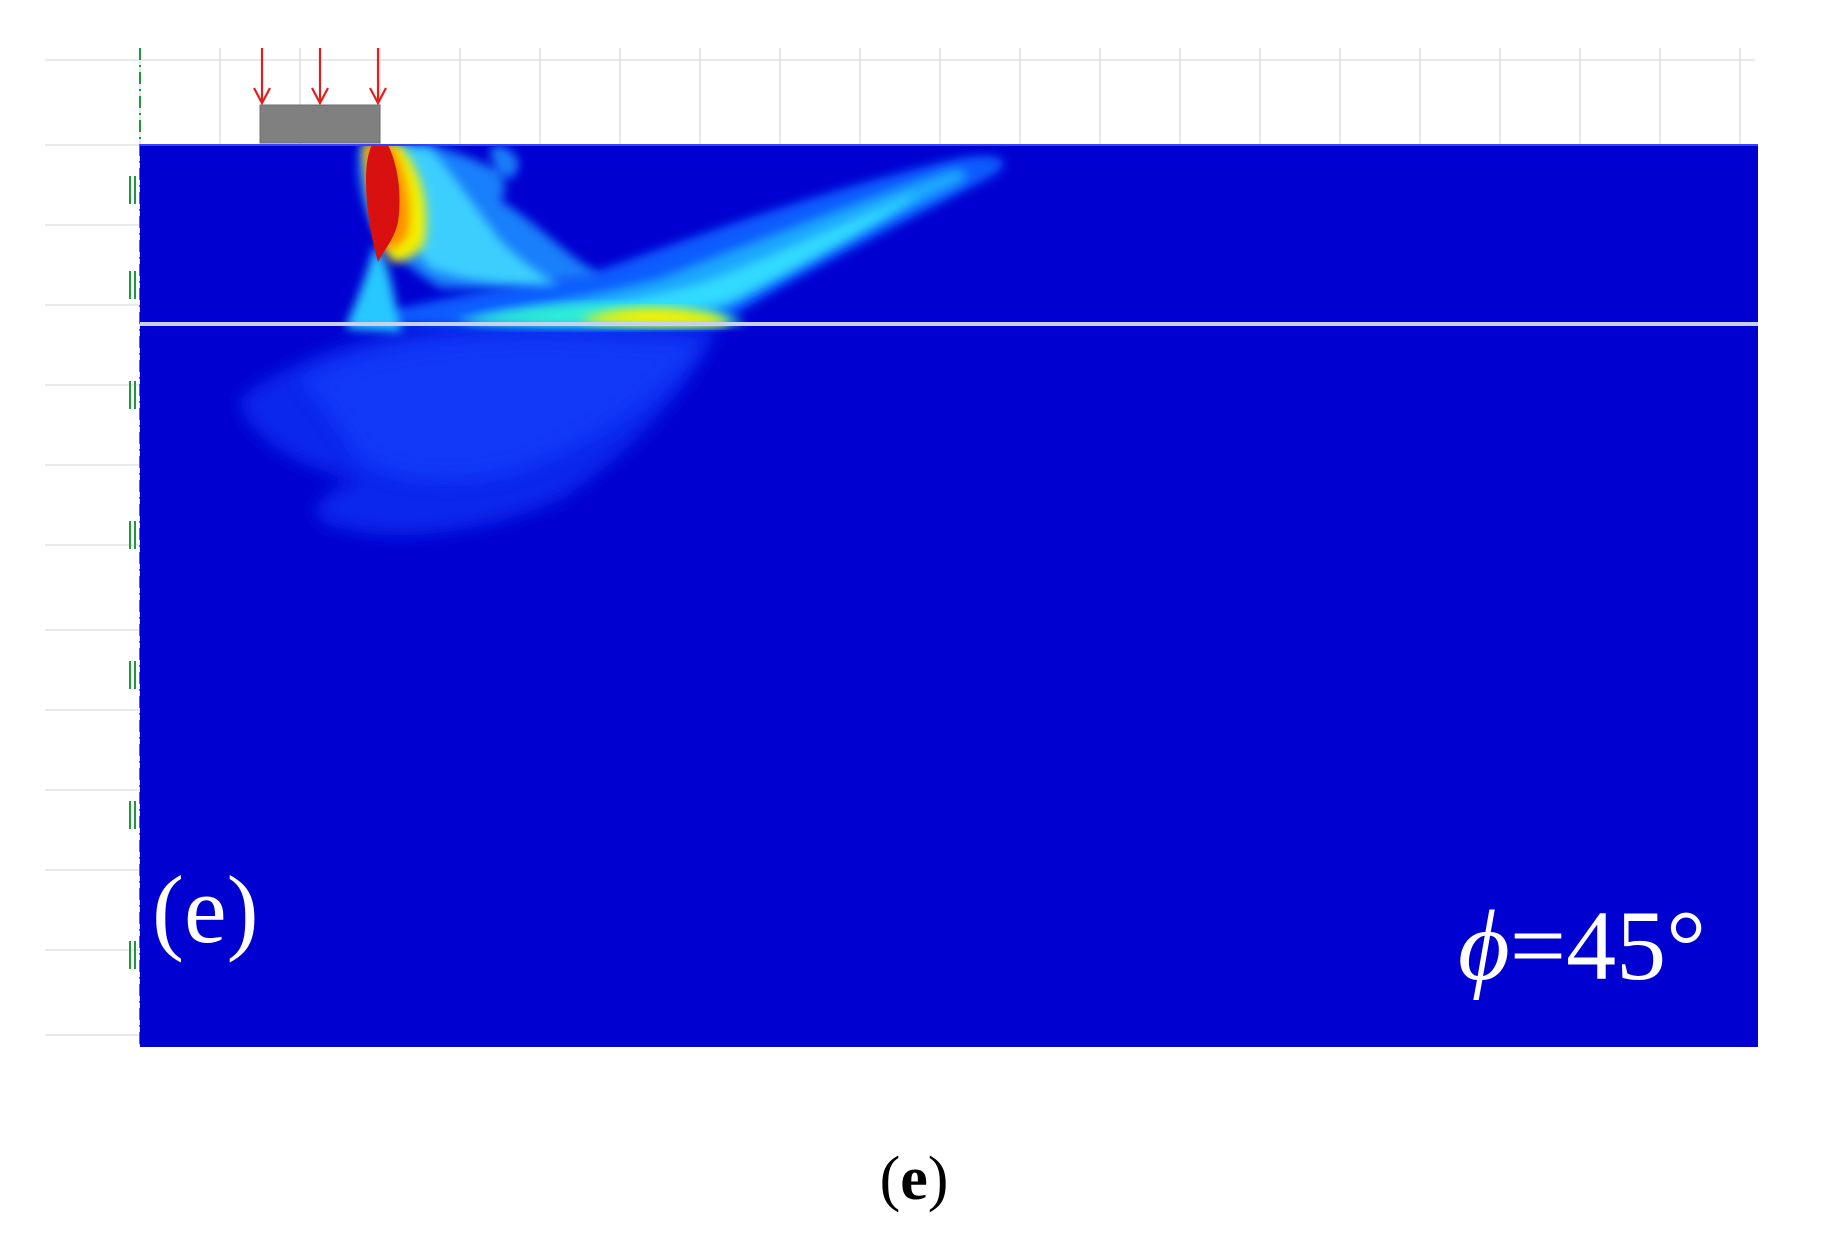 Image resolution: width=1828 pixels, height=1244 pixels. Describe the element at coordinates (720, 256) in the screenshot. I see `contour-diagonal-inner` at that location.